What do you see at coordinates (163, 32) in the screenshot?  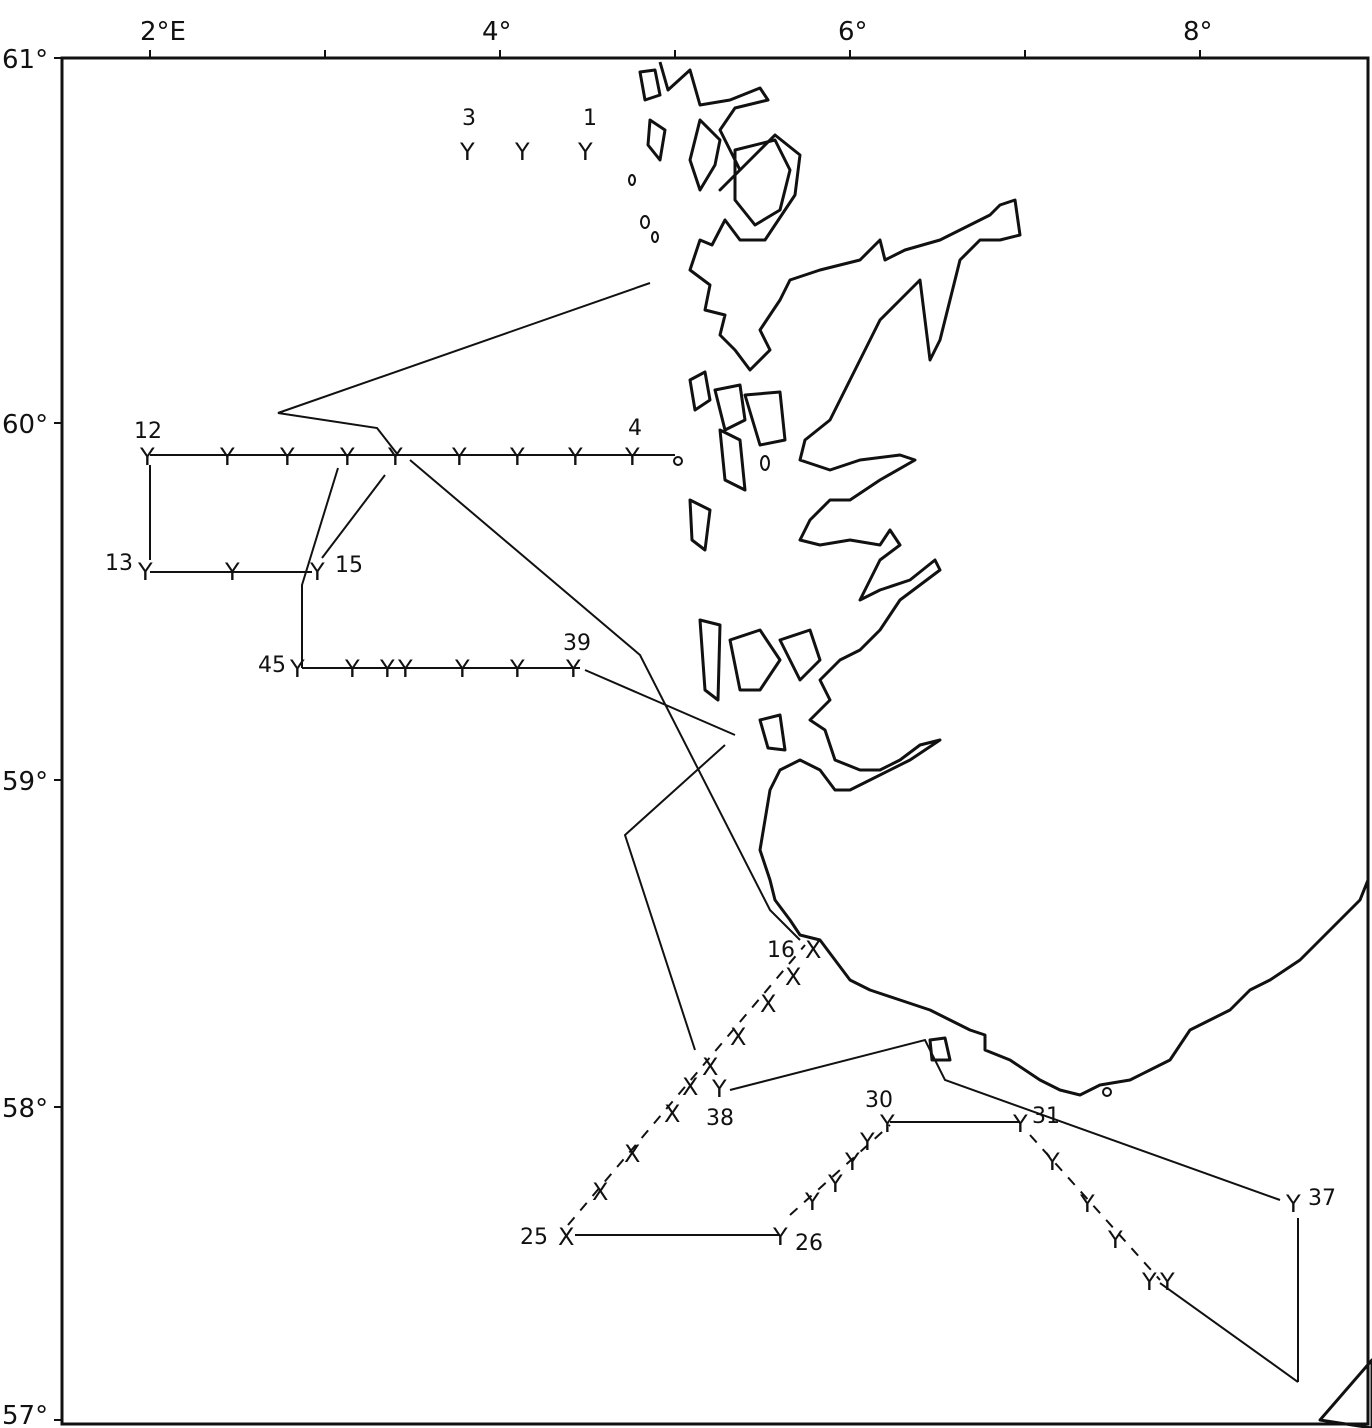 I see `lon-label-2e: 2°E` at bounding box center [163, 32].